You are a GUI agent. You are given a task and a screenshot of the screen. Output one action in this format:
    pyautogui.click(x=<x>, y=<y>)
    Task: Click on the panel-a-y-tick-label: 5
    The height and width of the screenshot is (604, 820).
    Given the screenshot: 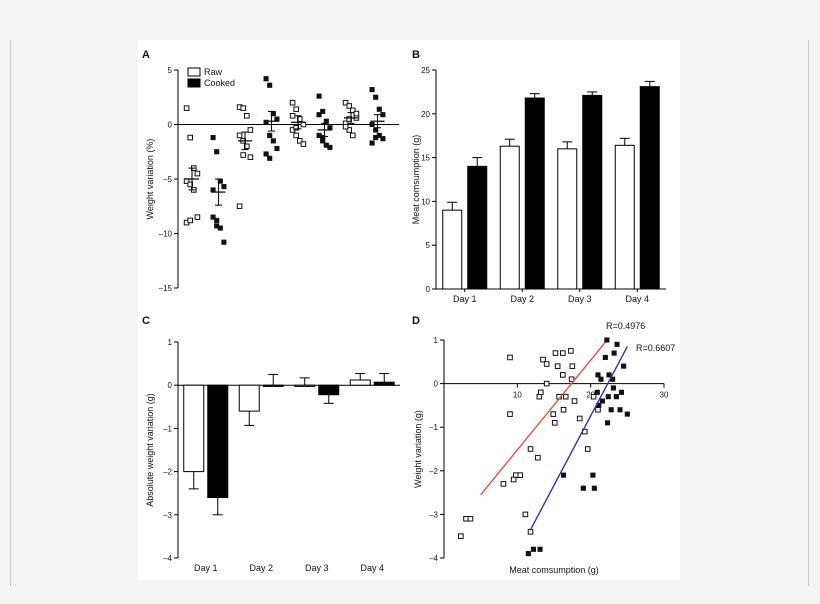 What is the action you would take?
    pyautogui.click(x=170, y=70)
    